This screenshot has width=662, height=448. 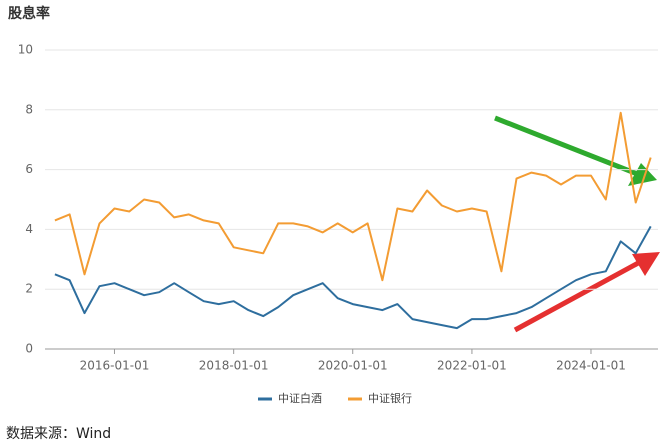 What do you see at coordinates (29, 13) in the screenshot?
I see `chart-title: 股息率` at bounding box center [29, 13].